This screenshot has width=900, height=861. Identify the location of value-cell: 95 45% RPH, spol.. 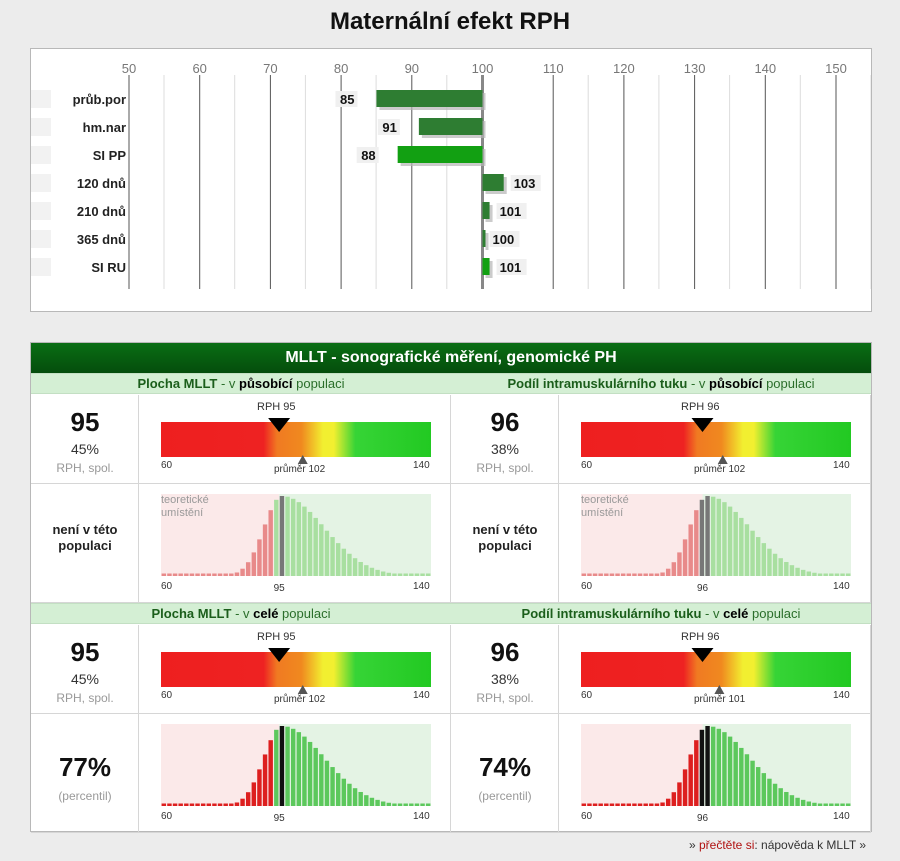
(85, 439).